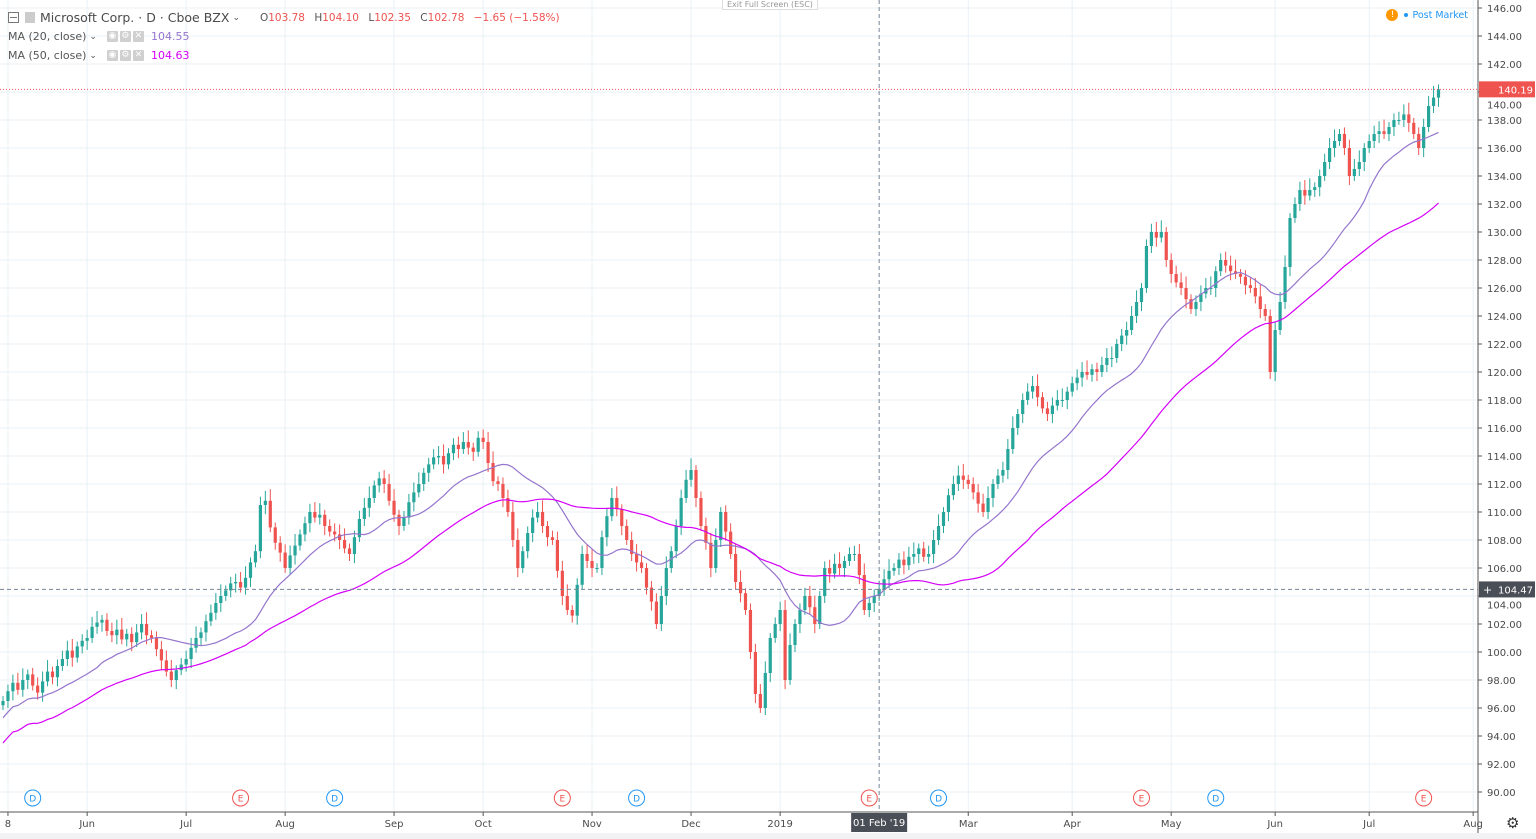 The image size is (1536, 839). What do you see at coordinates (1504, 625) in the screenshot?
I see `price-tick-label: 102.00` at bounding box center [1504, 625].